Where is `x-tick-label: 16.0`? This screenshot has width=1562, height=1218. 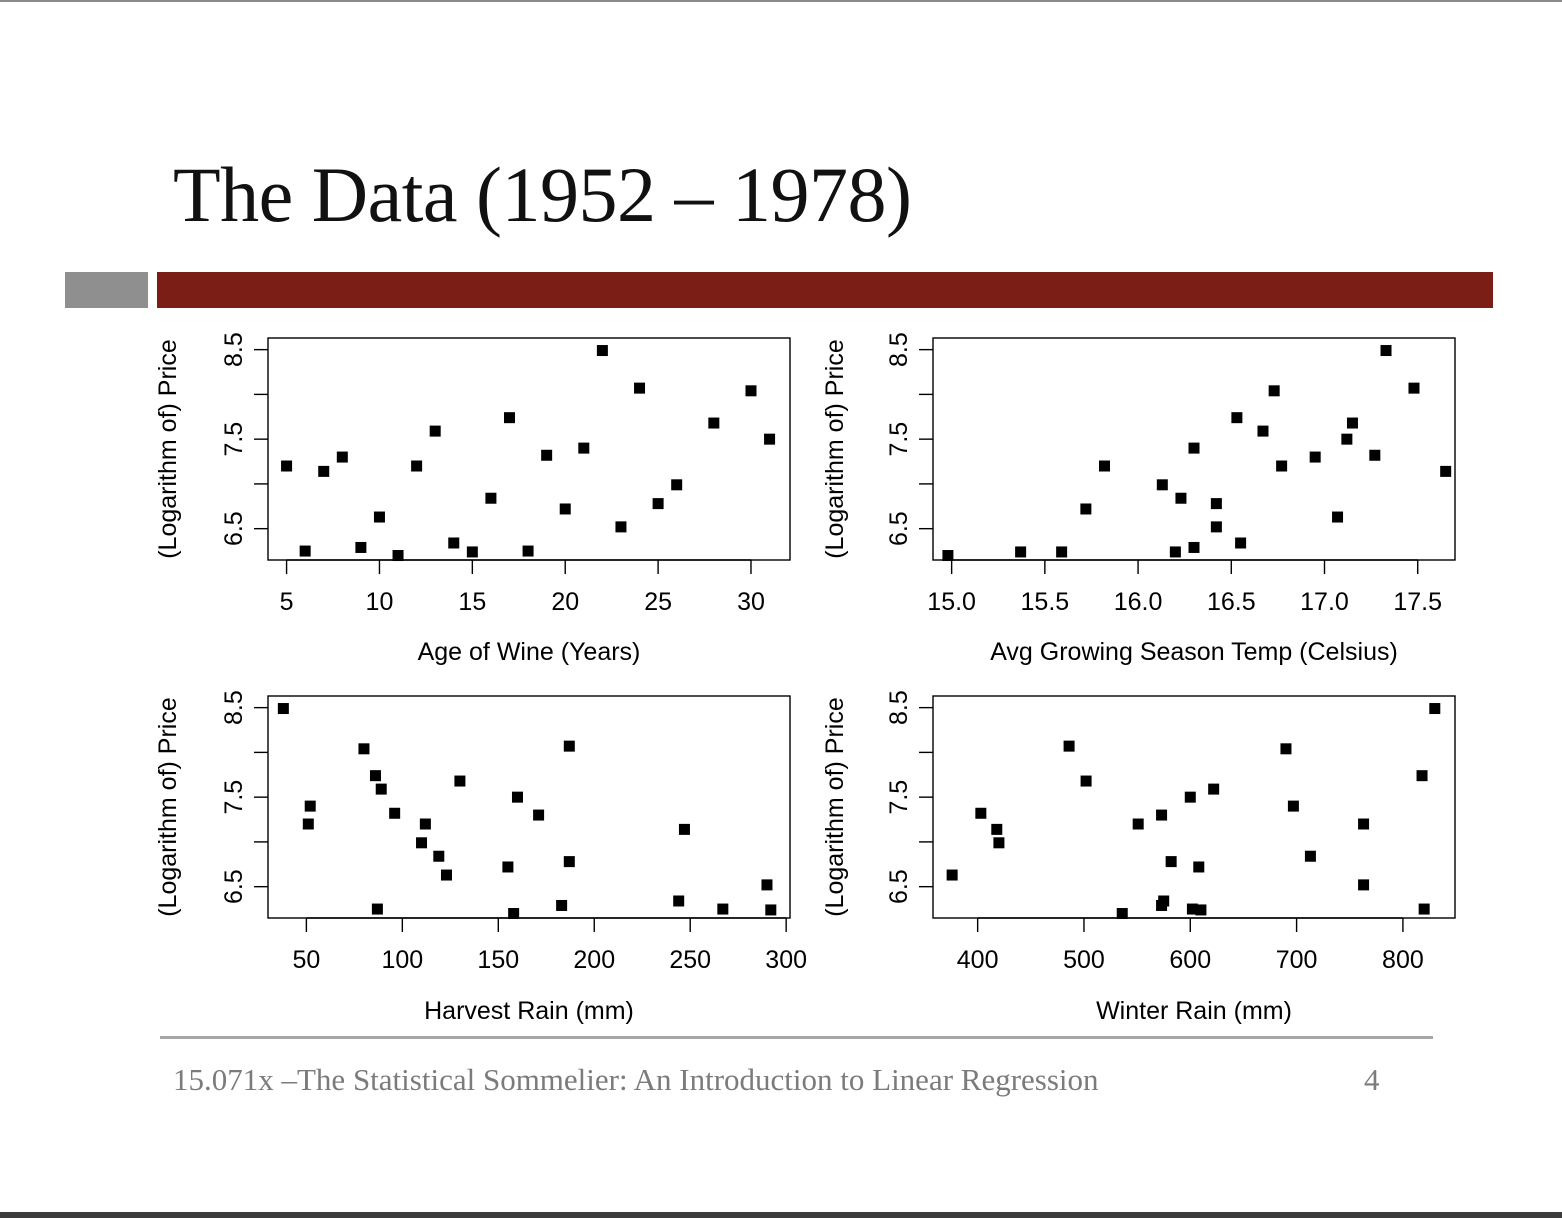
x-tick-label: 16.0 is located at coordinates (1138, 602).